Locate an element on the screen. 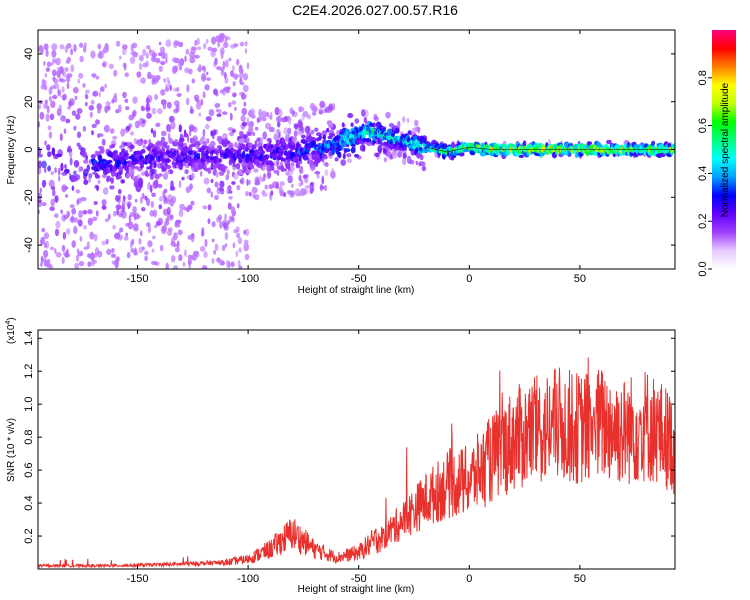  colorbar-tick-label: 0.0 is located at coordinates (703, 268).